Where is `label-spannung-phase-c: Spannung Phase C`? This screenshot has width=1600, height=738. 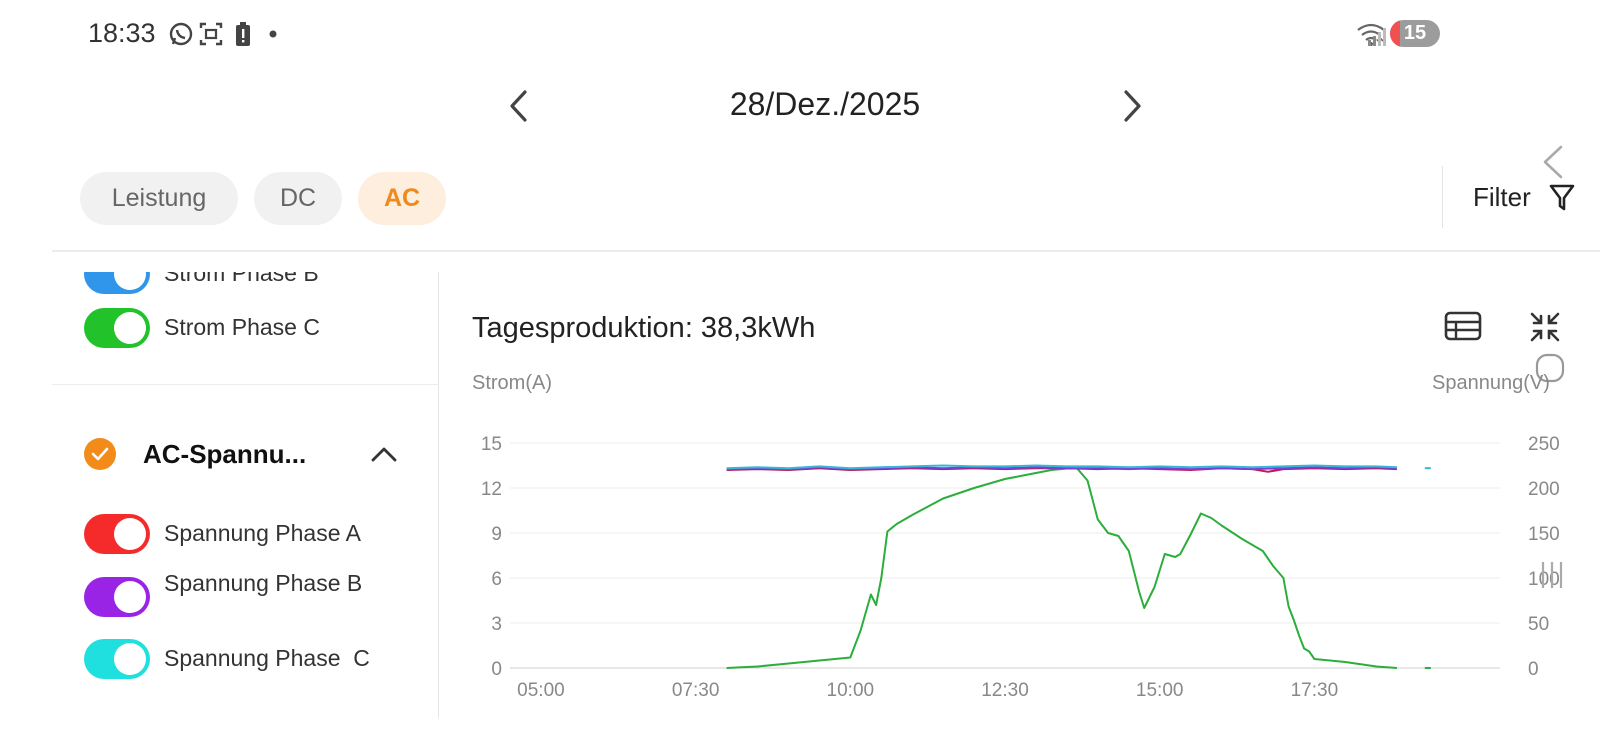 label-spannung-phase-c: Spannung Phase C is located at coordinates (267, 658).